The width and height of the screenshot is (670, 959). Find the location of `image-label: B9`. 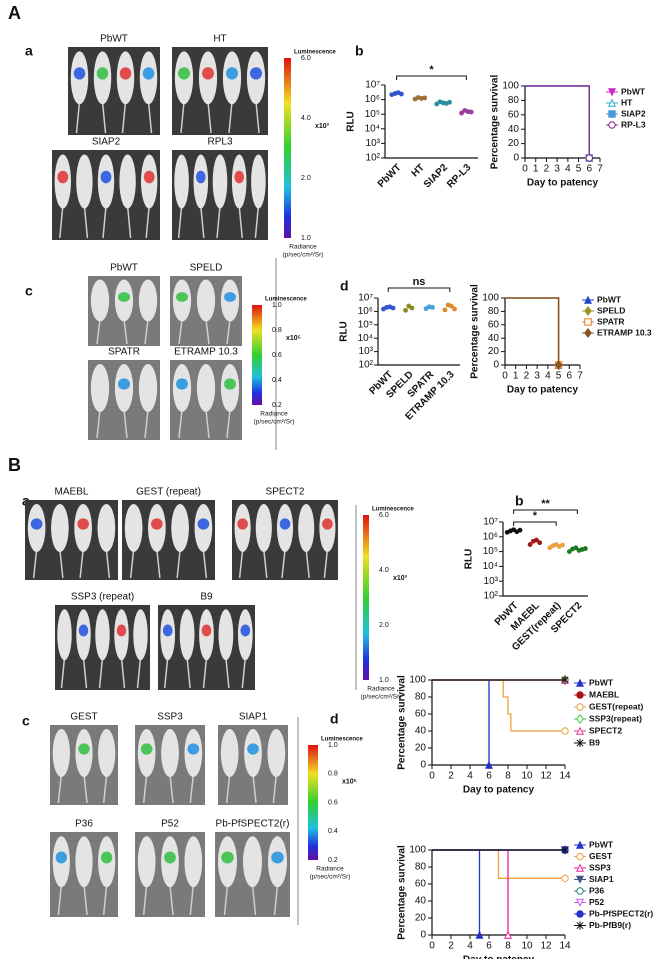

image-label: B9 is located at coordinates (206, 597).